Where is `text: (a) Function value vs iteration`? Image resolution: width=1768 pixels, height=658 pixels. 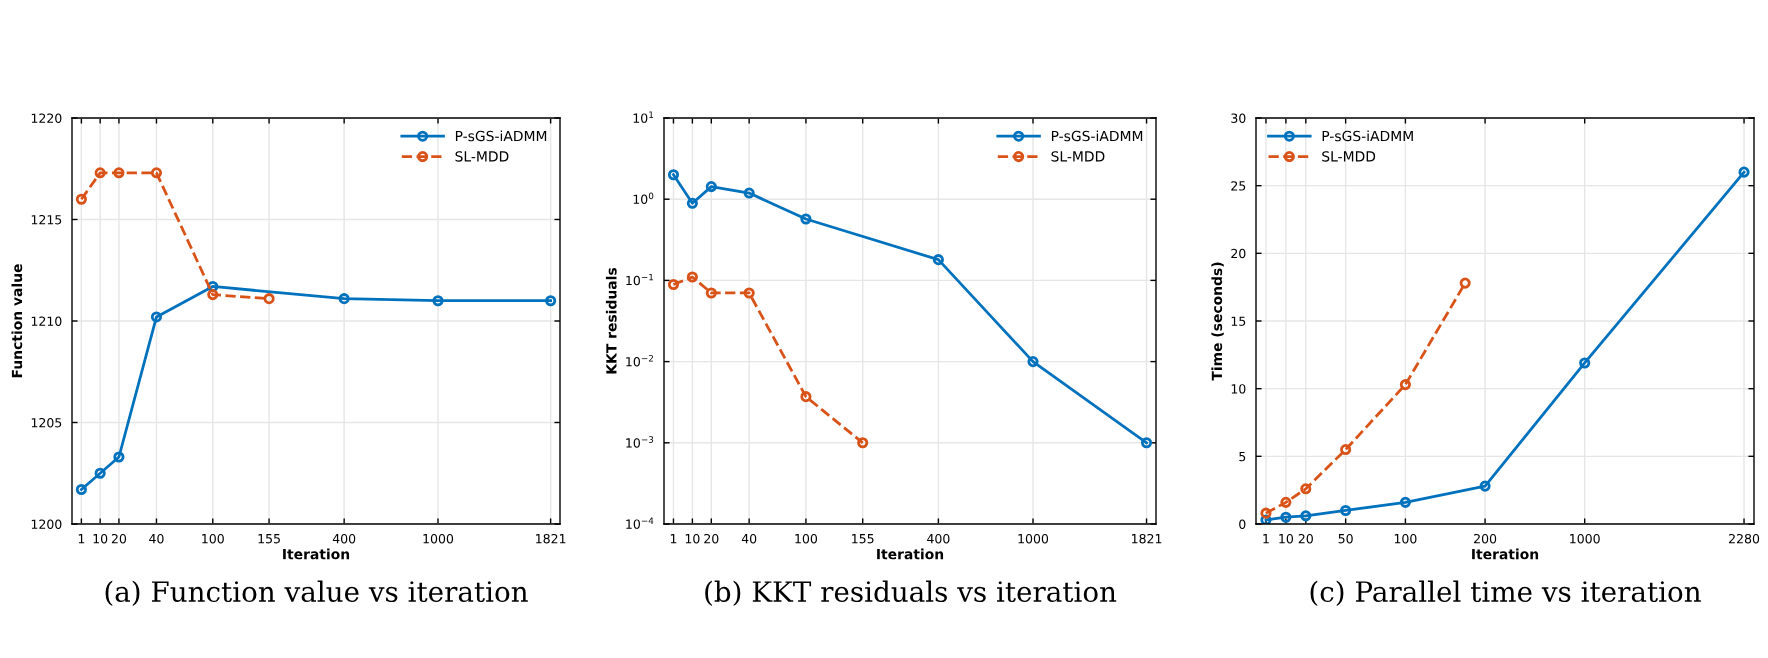 text: (a) Function value vs iteration is located at coordinates (316, 593).